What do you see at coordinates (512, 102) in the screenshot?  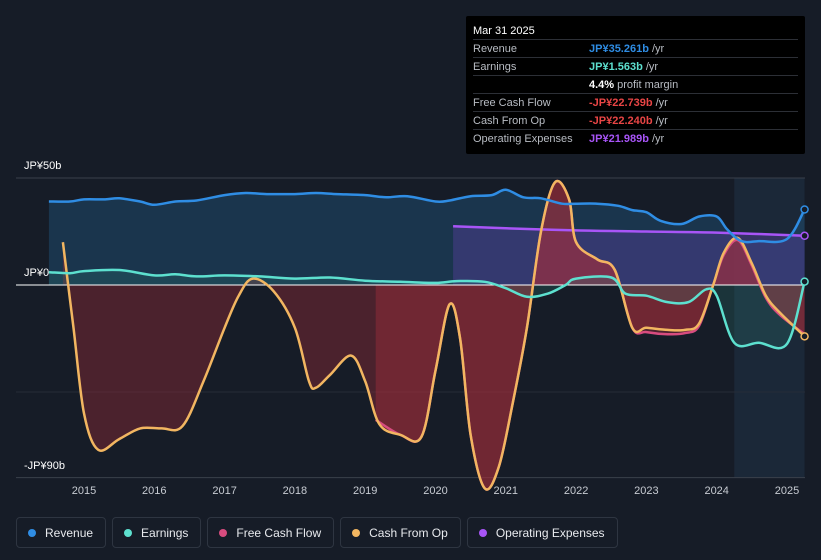 I see `tooltip-label: Free Cash Flow` at bounding box center [512, 102].